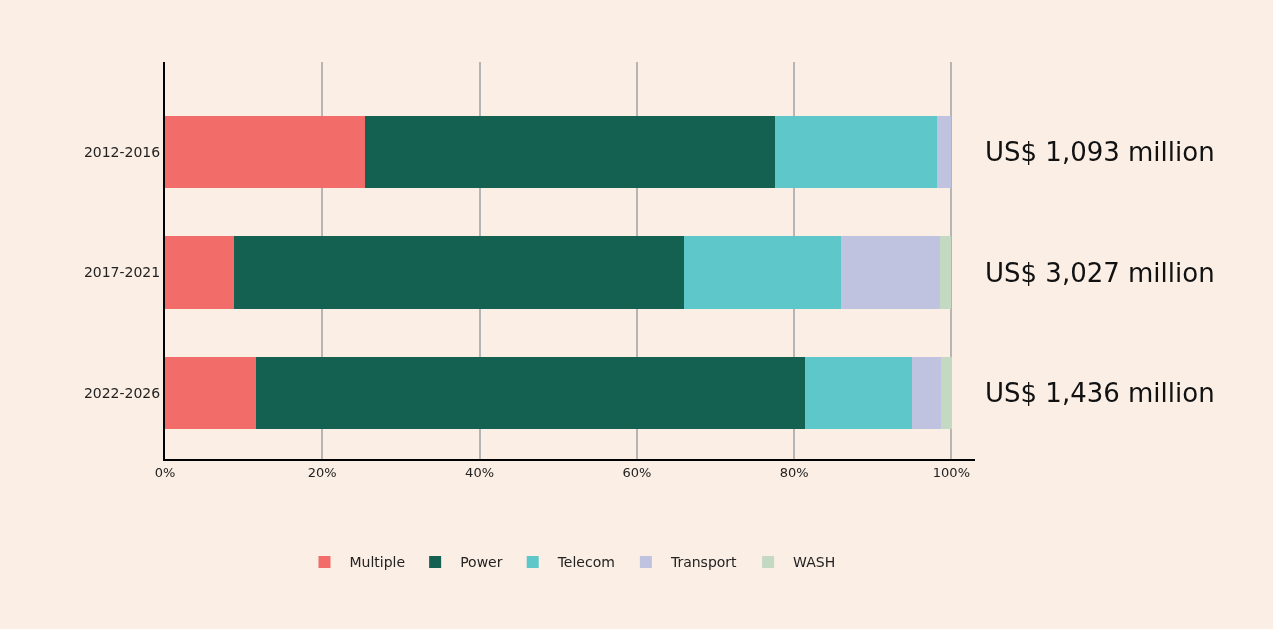 The width and height of the screenshot is (1273, 629). Describe the element at coordinates (814, 562) in the screenshot. I see `legend-label: WASH` at that location.